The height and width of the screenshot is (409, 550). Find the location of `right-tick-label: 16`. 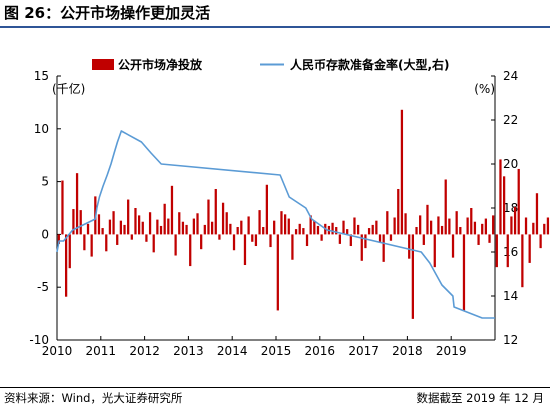

right-tick-label: 16 is located at coordinates (510, 252).